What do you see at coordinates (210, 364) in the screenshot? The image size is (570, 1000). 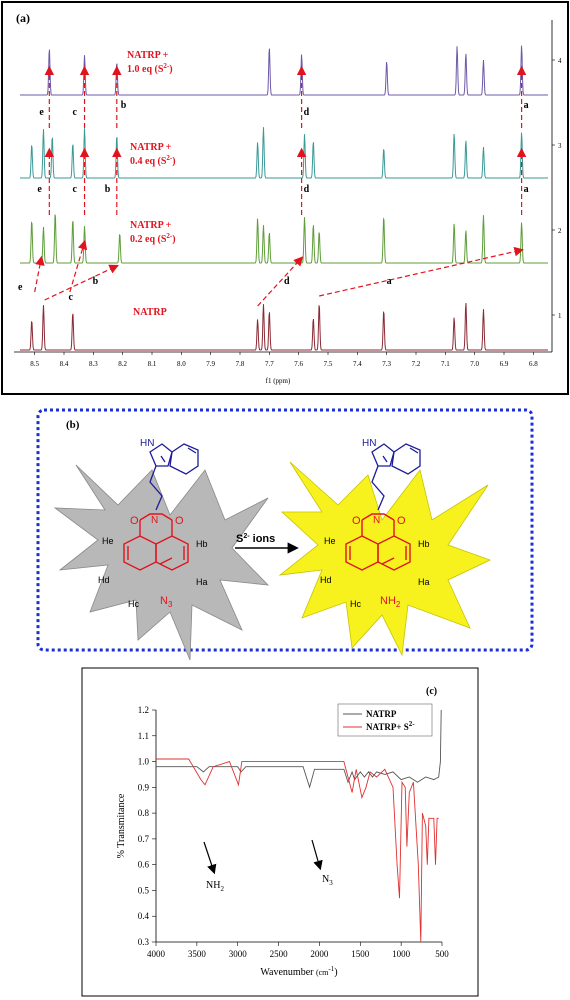 I see `nmr-x-tick-label: 7.9` at bounding box center [210, 364].